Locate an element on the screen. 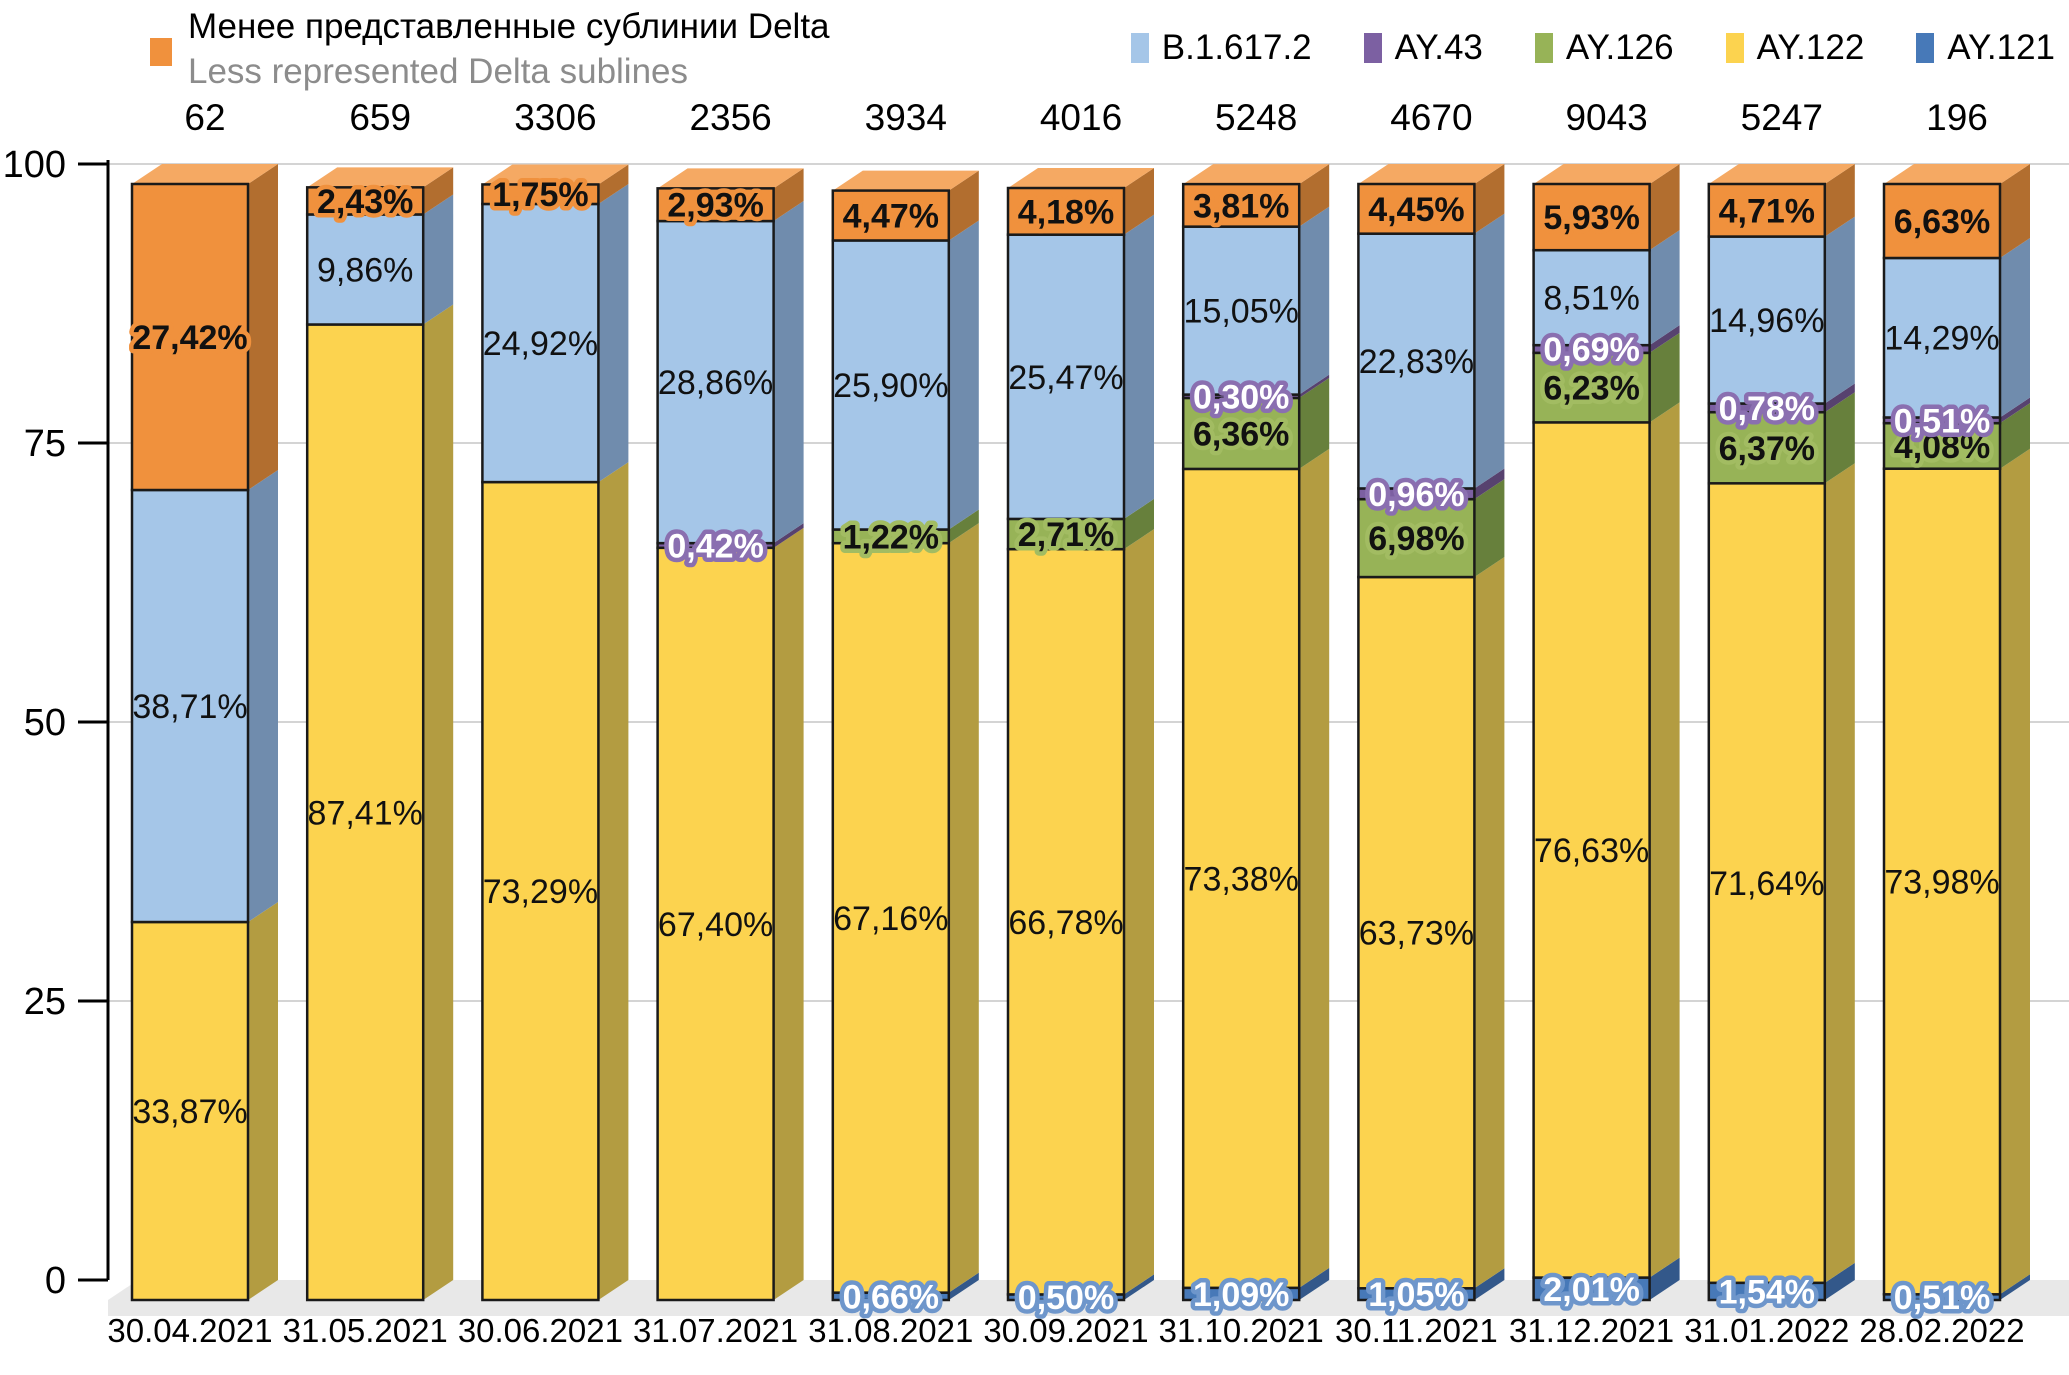 Image resolution: width=2069 pixels, height=1375 pixels. segment-label: 4,18% is located at coordinates (1066, 212).